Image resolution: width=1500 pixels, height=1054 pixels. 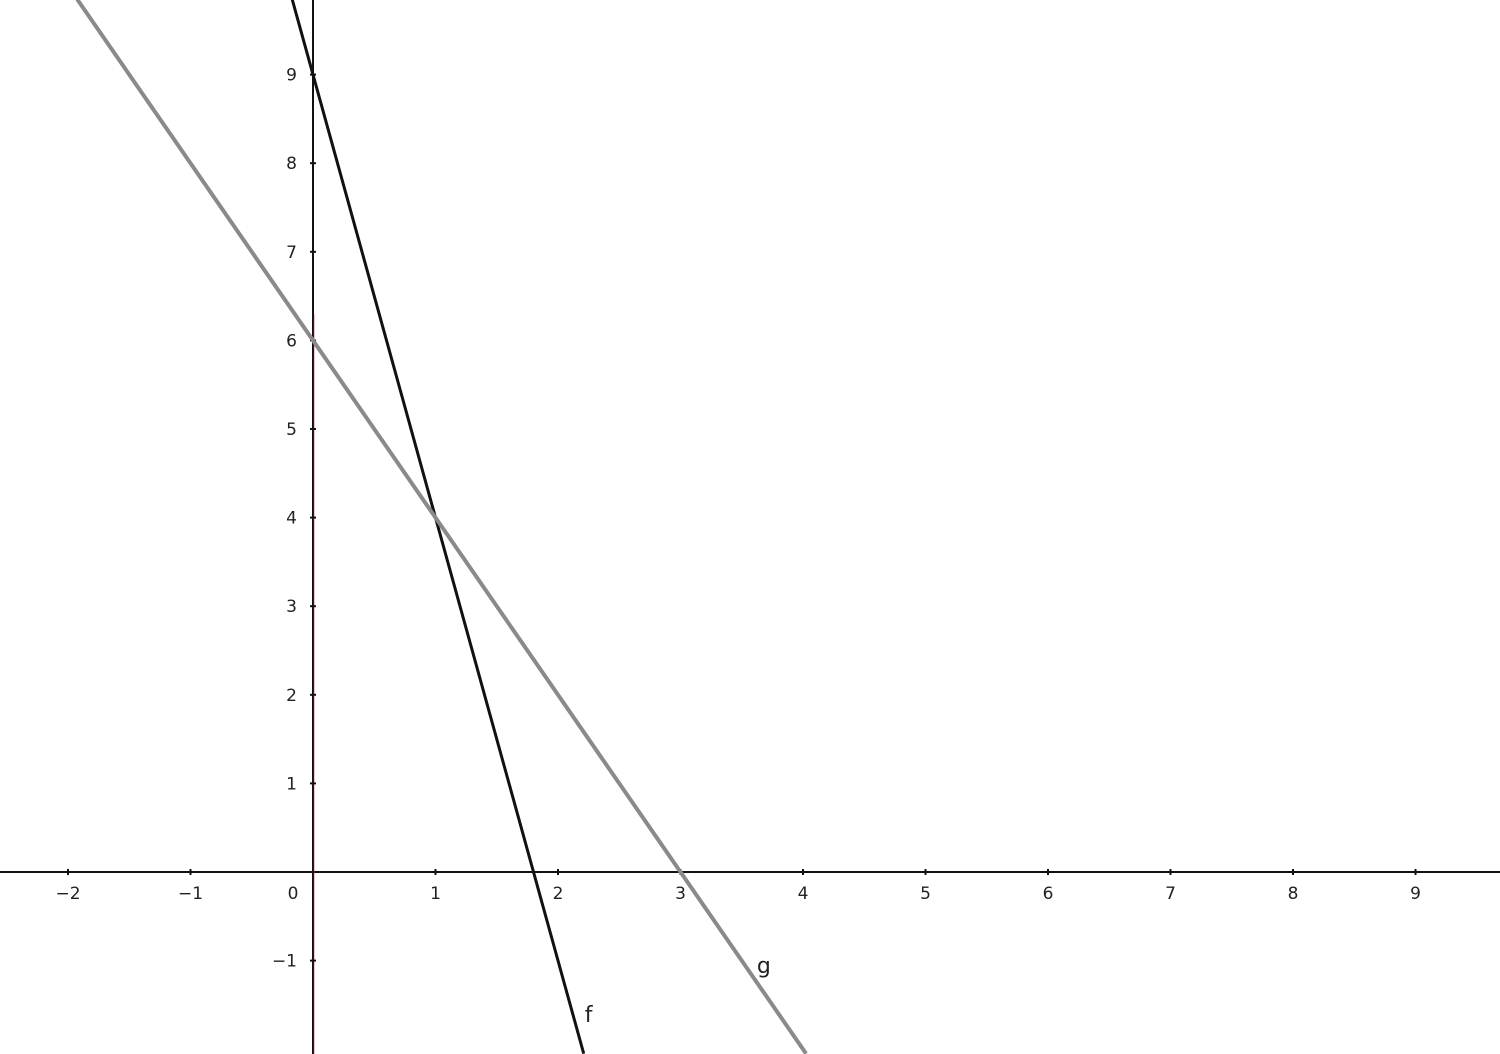 I want to click on y-tick-label: 7, so click(x=291, y=253).